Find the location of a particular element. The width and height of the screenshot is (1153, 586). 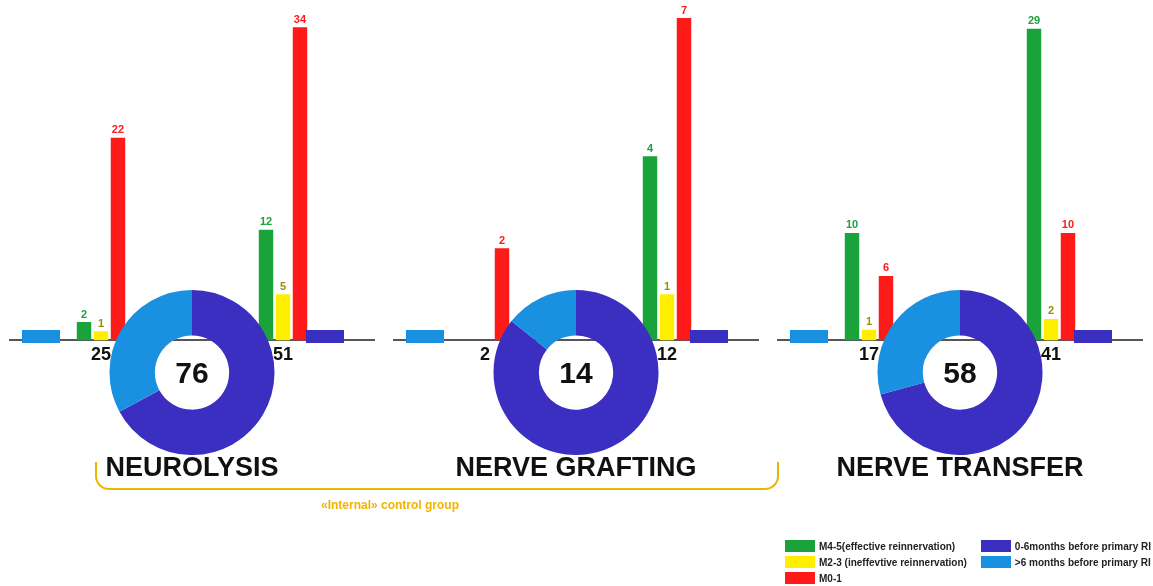

text: 58 is located at coordinates (960, 372).